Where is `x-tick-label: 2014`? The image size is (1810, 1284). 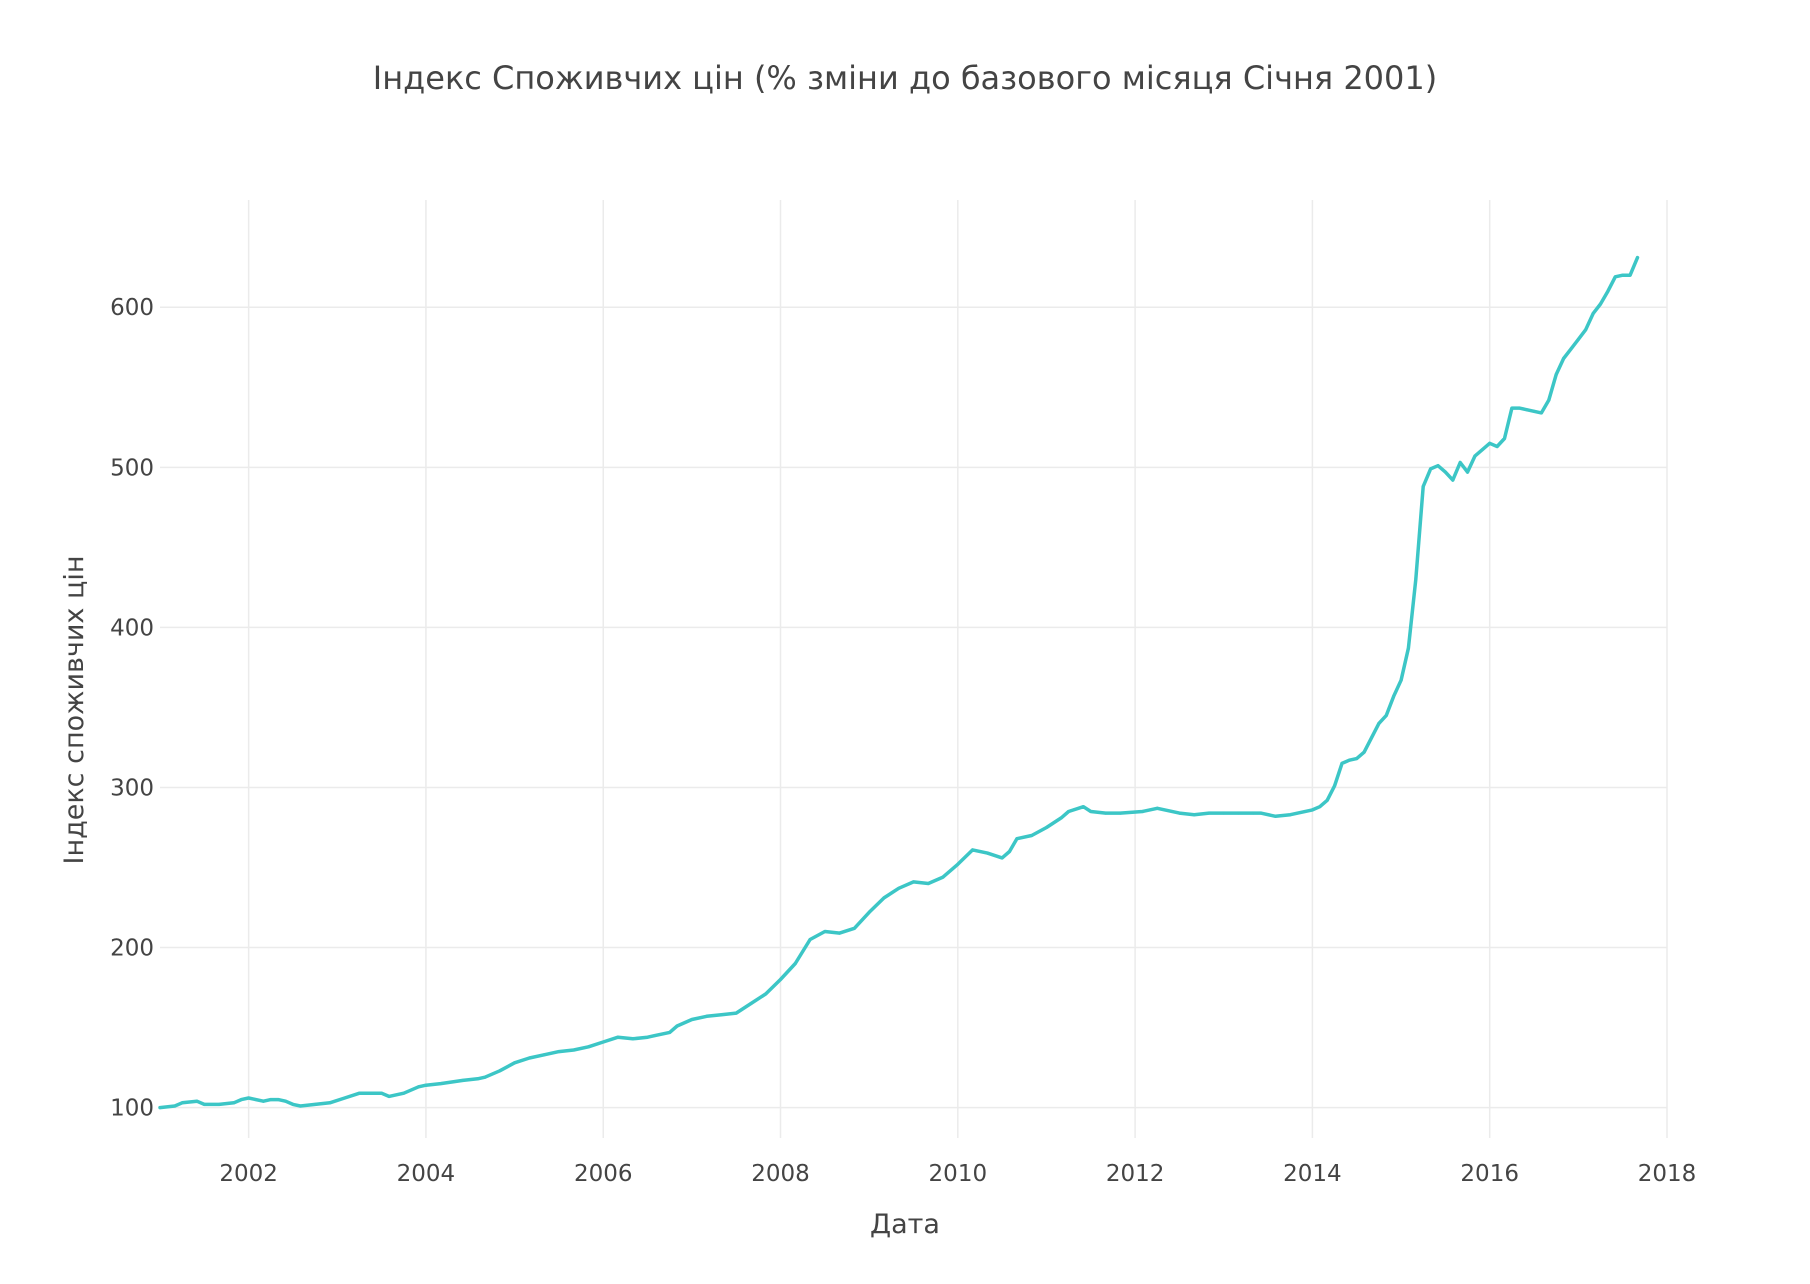 x-tick-label: 2014 is located at coordinates (1312, 1174).